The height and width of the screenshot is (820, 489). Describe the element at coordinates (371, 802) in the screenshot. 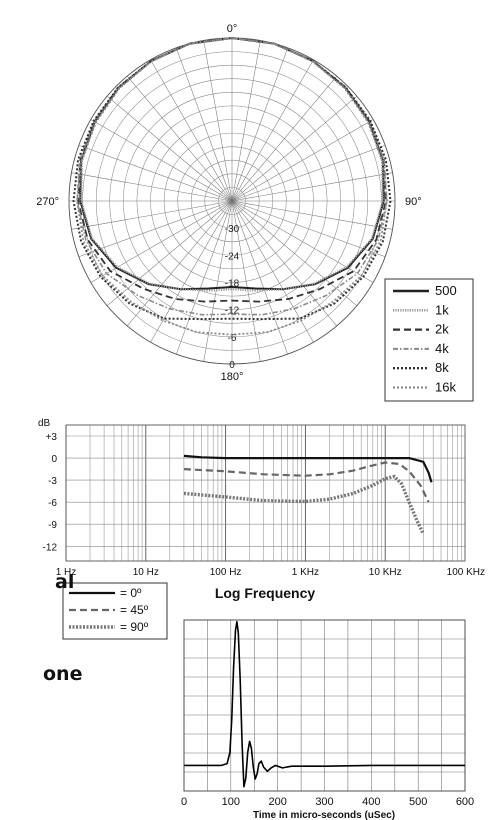

I see `impulse-xtick-label: 400` at that location.